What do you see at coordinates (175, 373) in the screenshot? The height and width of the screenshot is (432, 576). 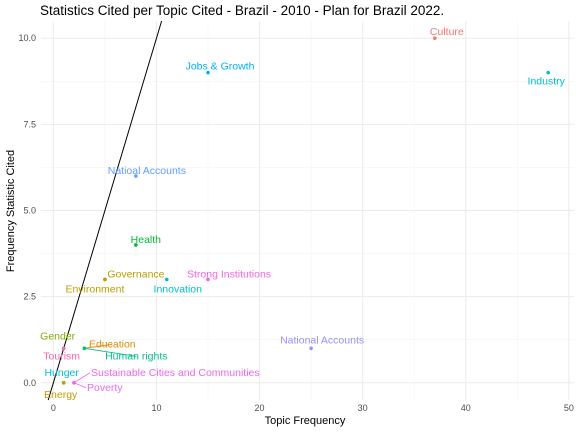 I see `point-label: Sustainable Cities and Communities` at bounding box center [175, 373].